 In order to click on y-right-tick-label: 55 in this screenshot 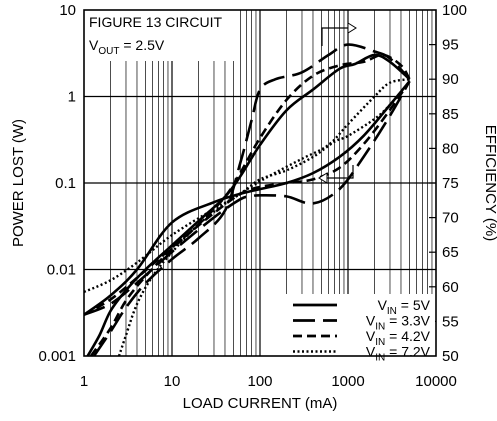, I will do `click(450, 321)`.